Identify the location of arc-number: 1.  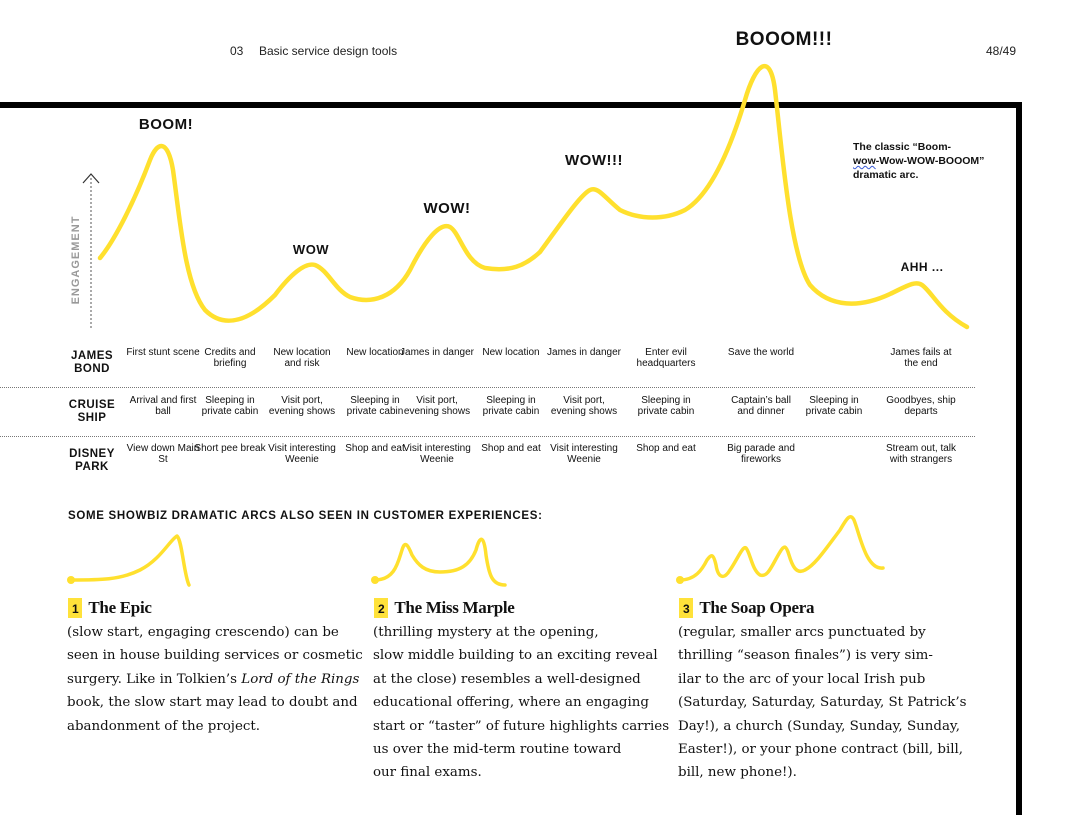
(75, 608).